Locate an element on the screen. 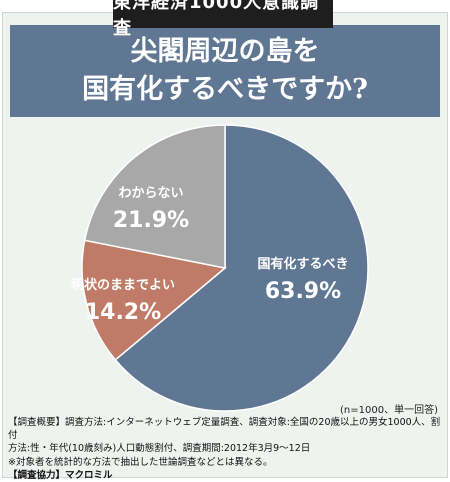  slice-nationalize-value: 63.9% is located at coordinates (303, 291).